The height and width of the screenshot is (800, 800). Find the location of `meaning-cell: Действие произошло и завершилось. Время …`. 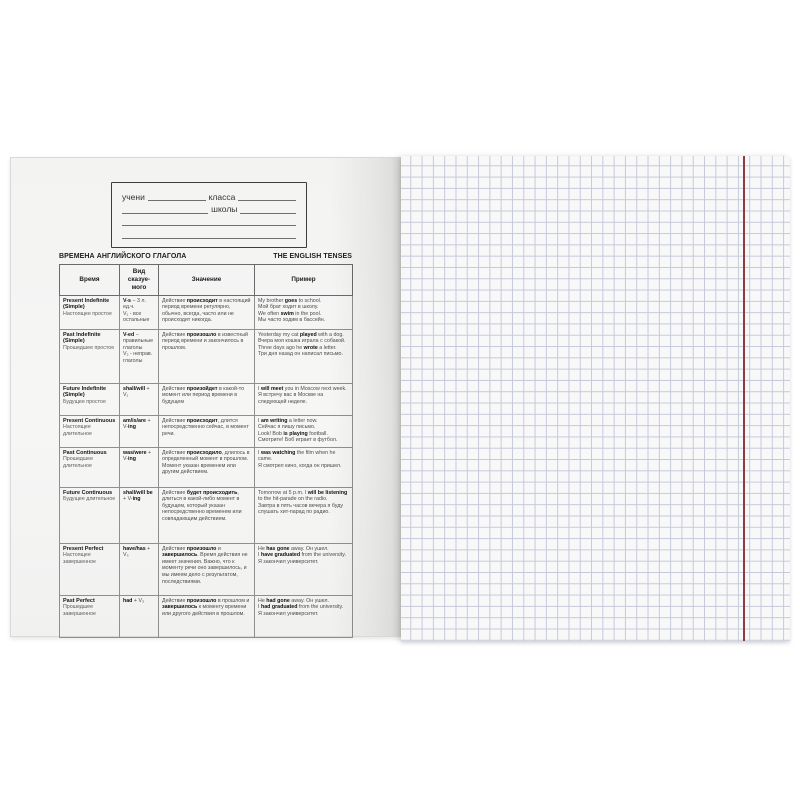

meaning-cell: Действие произошло и завершилось. Время … is located at coordinates (206, 569).